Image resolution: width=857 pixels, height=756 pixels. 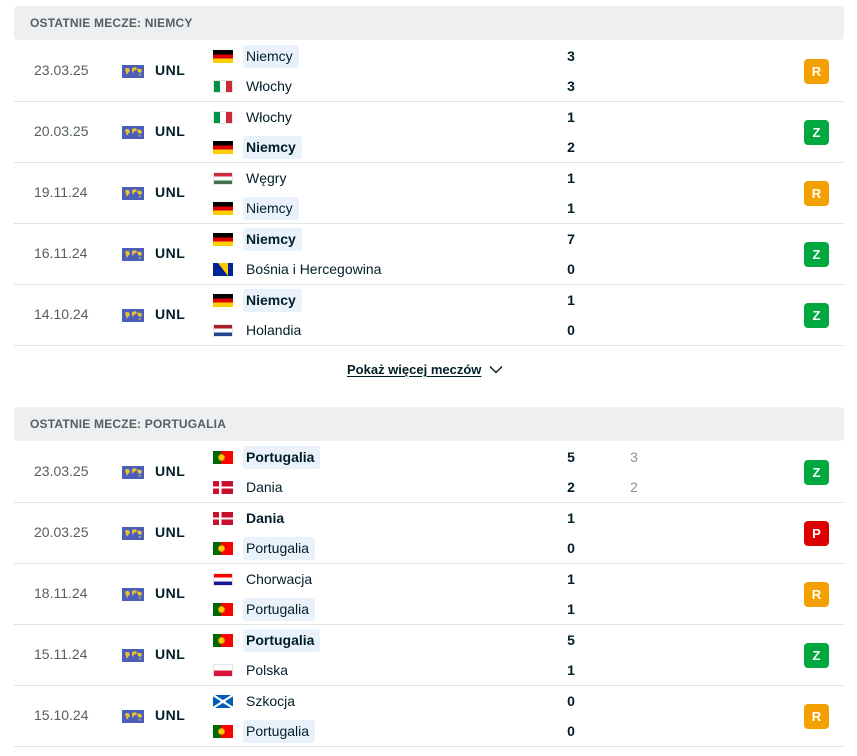 What do you see at coordinates (429, 472) in the screenshot?
I see `match-row: 23.03.25 UNL Portugalia Dania 5 2 3 2 Z` at bounding box center [429, 472].